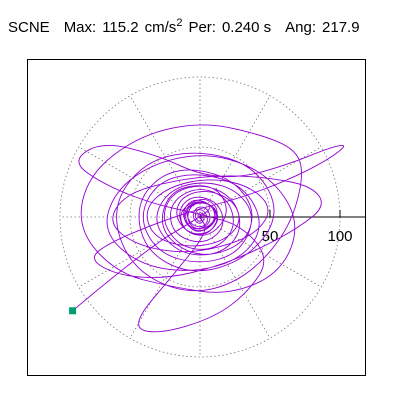 This screenshot has height=400, width=400. What do you see at coordinates (301, 27) in the screenshot?
I see `angle-label: Ang:` at bounding box center [301, 27].